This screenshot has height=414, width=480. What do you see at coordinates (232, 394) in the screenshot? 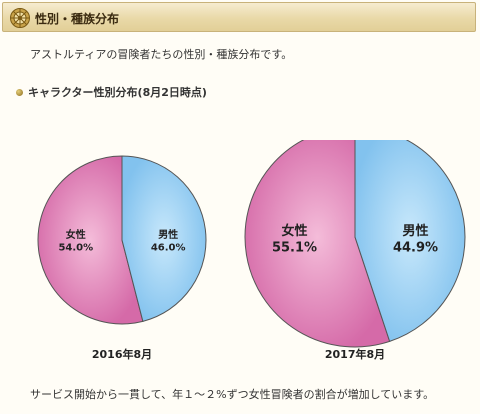
I see `footer-note: サービス開始から一貫して、年１～２%ずつ女性冒険者の割合が増加しています。` at bounding box center [232, 394].